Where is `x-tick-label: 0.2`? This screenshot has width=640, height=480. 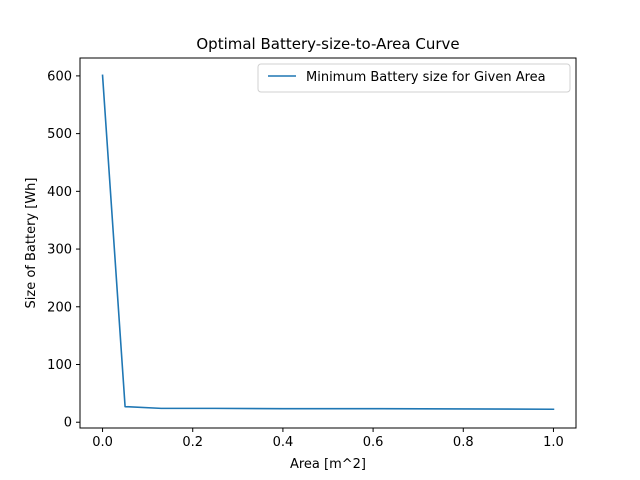
x-tick-label: 0.2 is located at coordinates (192, 442).